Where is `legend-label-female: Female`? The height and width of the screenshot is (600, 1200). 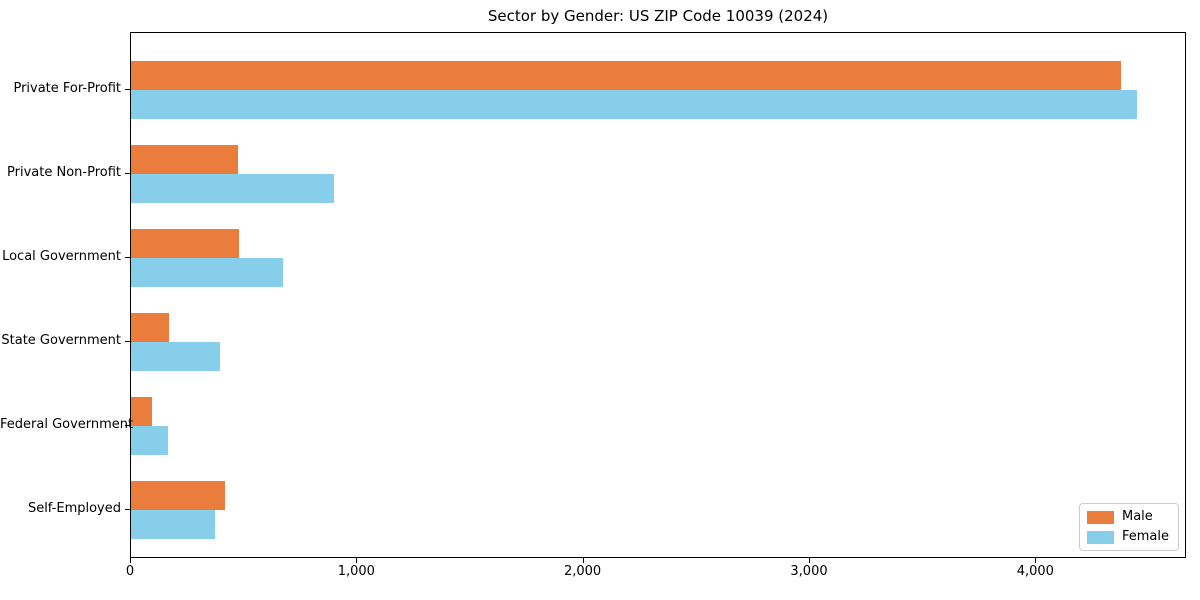 legend-label-female: Female is located at coordinates (1145, 536).